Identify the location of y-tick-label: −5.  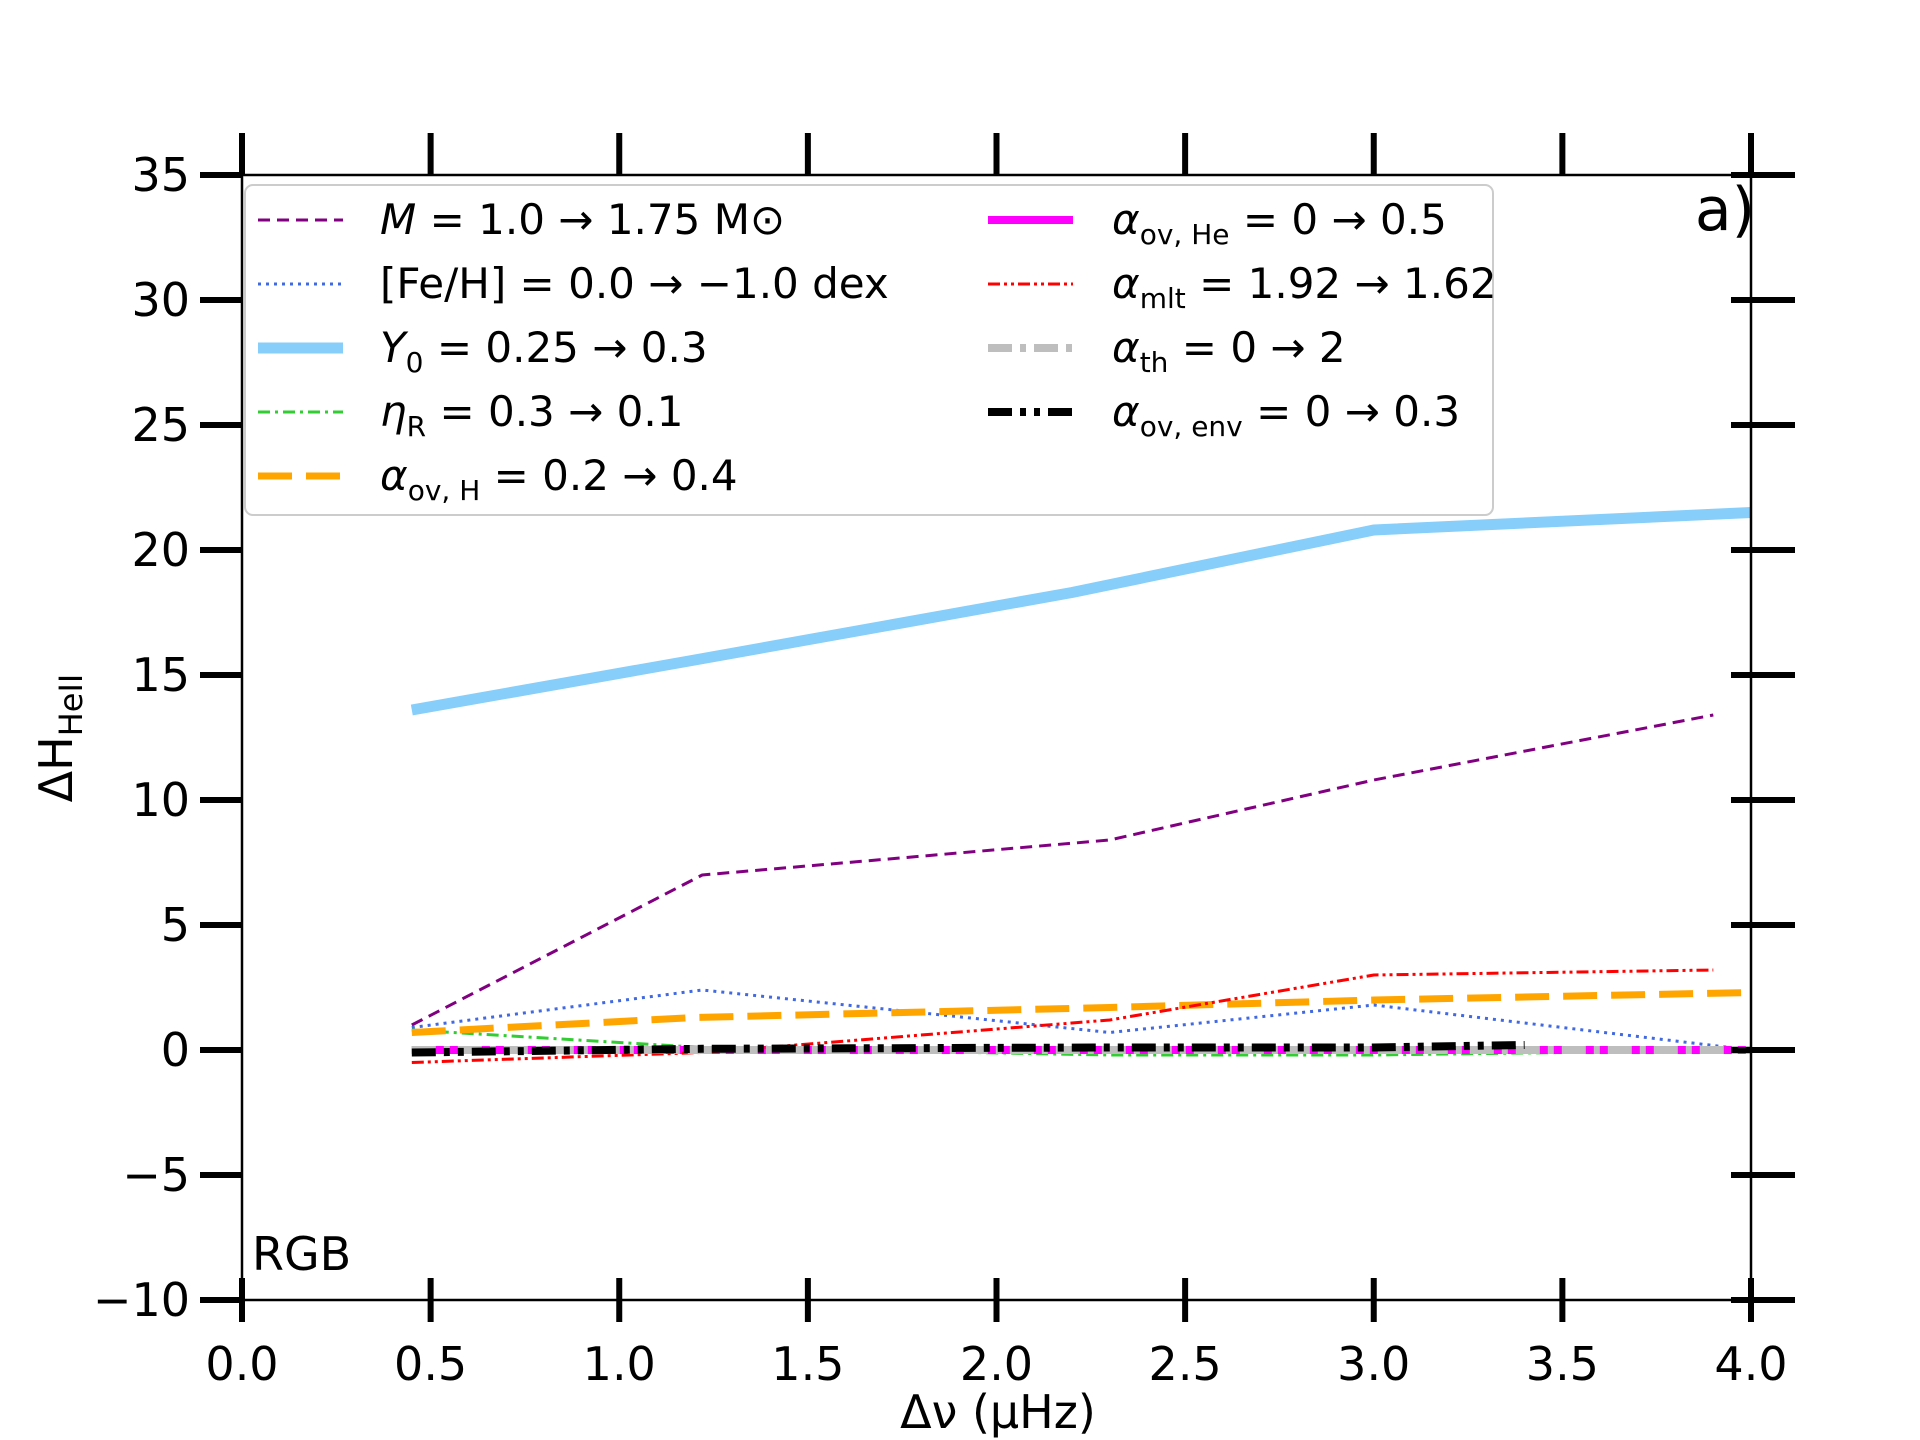
(156, 1175).